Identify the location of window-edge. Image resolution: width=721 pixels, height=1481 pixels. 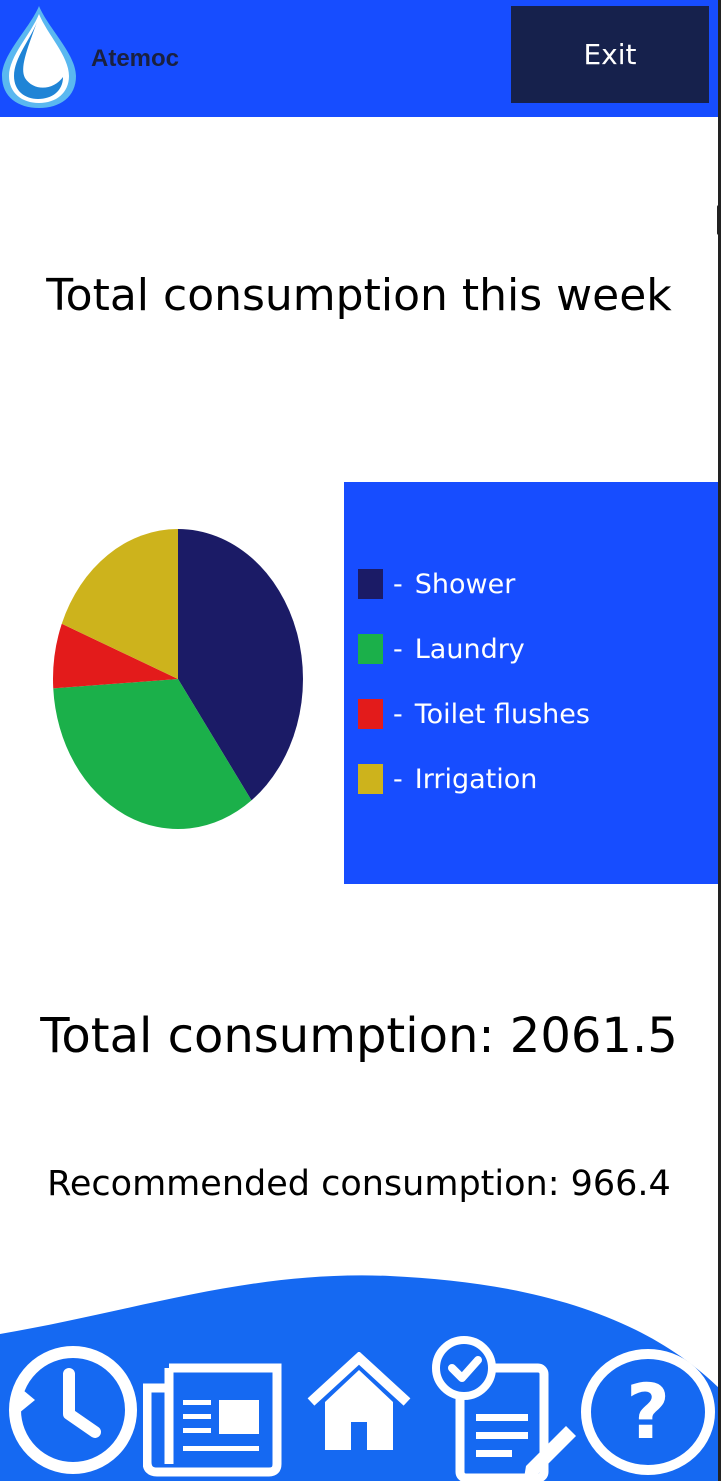
(719, 740).